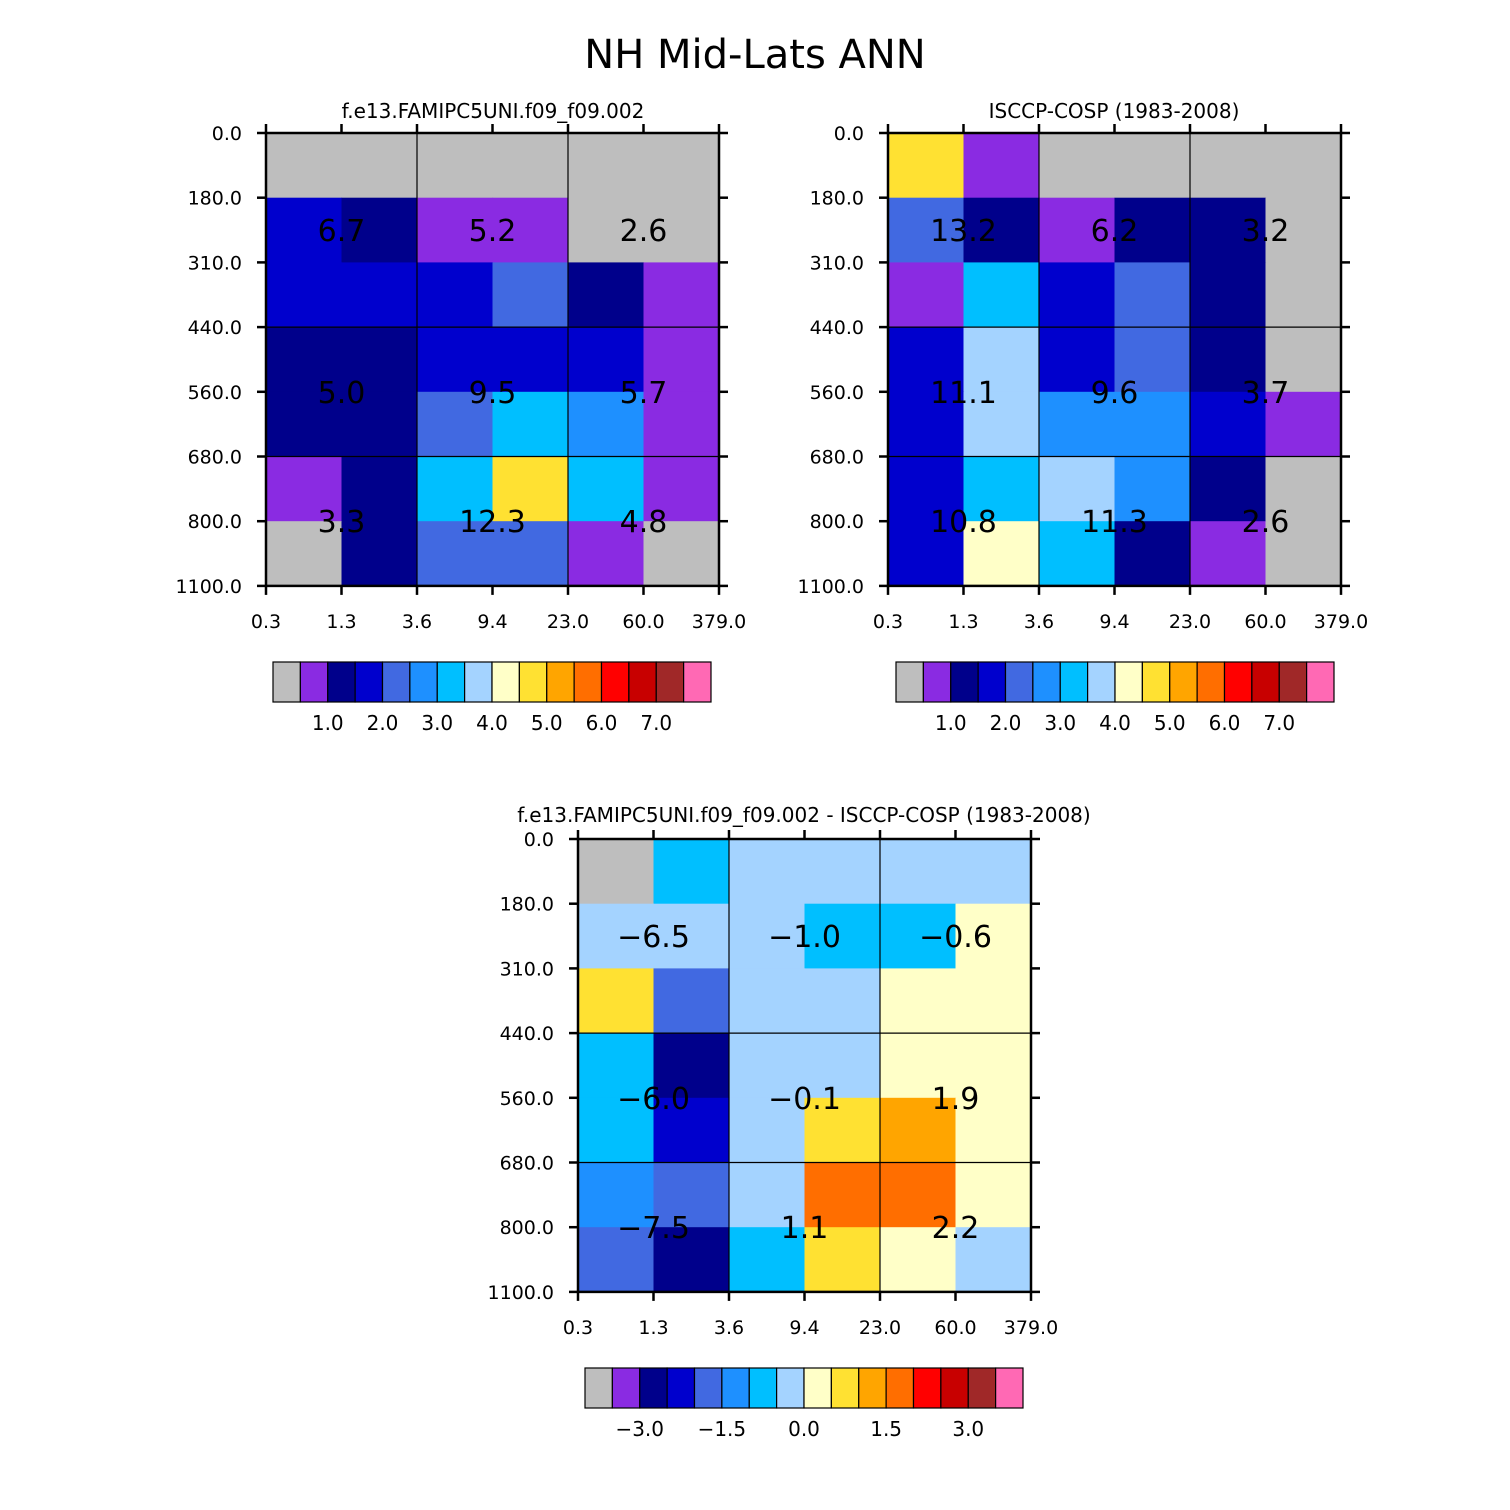 The height and width of the screenshot is (1510, 1510). I want to click on cell-value-label: −0.1, so click(804, 1099).